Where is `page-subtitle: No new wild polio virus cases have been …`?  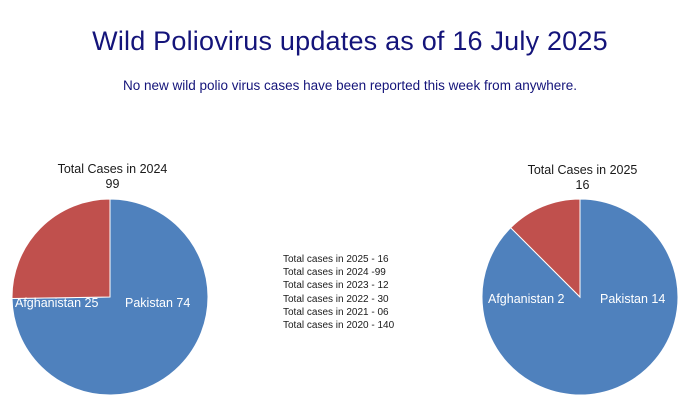 page-subtitle: No new wild polio virus cases have been … is located at coordinates (350, 85).